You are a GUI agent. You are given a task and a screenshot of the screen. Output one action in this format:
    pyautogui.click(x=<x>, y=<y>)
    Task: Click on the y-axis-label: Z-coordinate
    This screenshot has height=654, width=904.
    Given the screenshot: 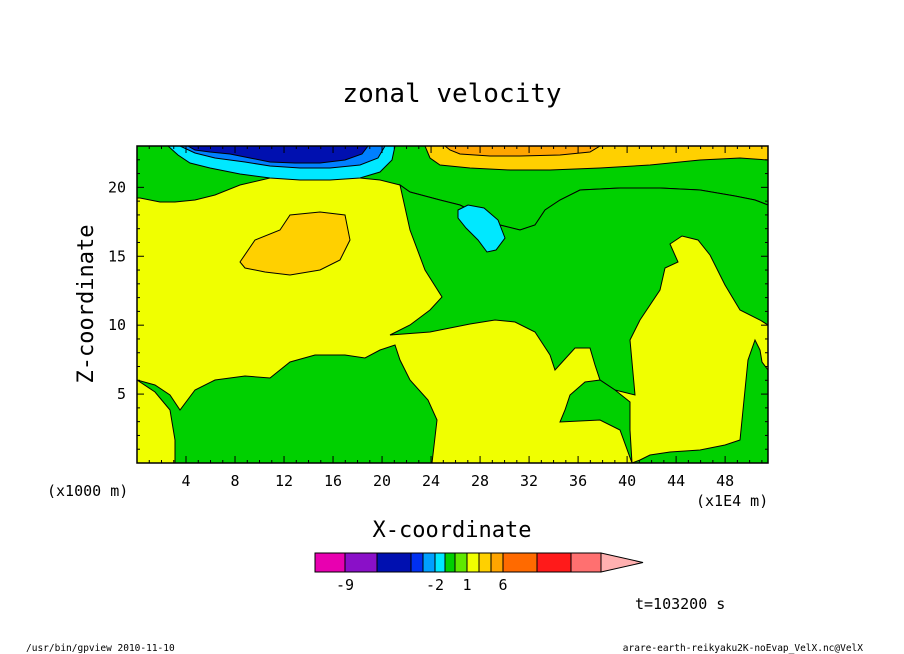 What is the action you would take?
    pyautogui.click(x=86, y=304)
    